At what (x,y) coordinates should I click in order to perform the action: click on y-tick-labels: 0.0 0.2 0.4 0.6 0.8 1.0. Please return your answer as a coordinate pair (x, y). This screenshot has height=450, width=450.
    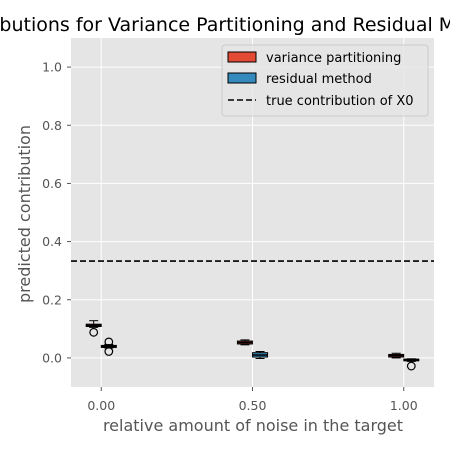
    Looking at the image, I should click on (56, 212).